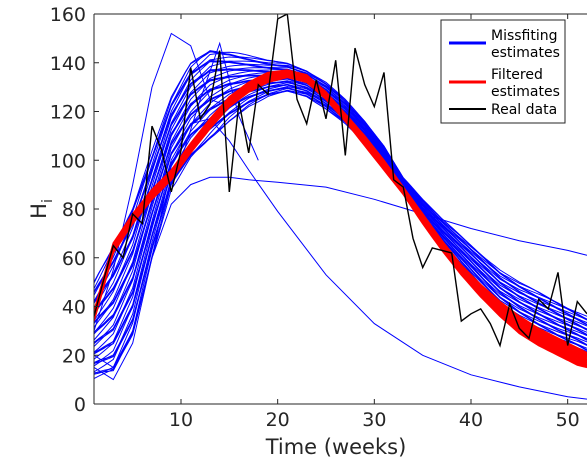  I want to click on y-tick-label: 80, so click(74, 210).